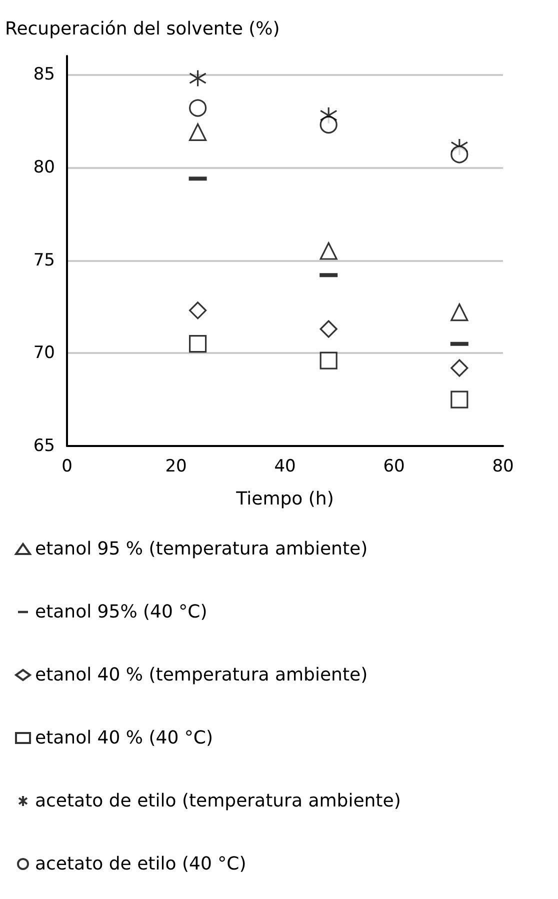 The width and height of the screenshot is (558, 899). What do you see at coordinates (44, 353) in the screenshot?
I see `y-tick-label: 70` at bounding box center [44, 353].